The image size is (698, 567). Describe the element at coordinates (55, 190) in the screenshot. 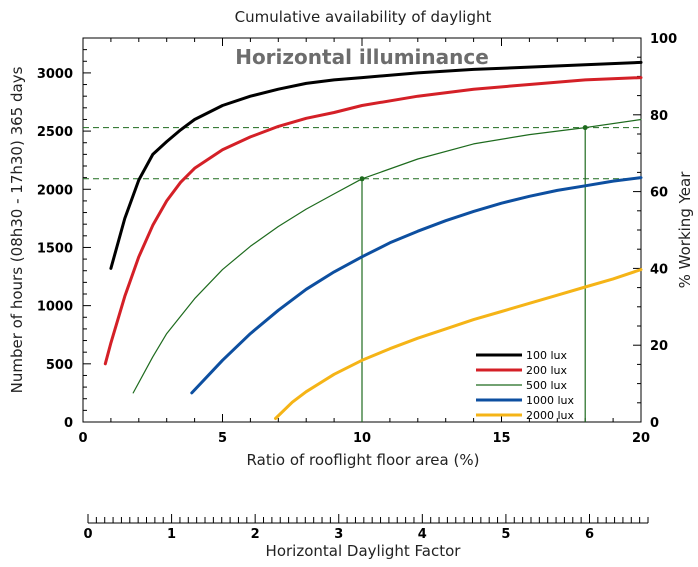

I see `y-left-tick-label: 2000` at that location.